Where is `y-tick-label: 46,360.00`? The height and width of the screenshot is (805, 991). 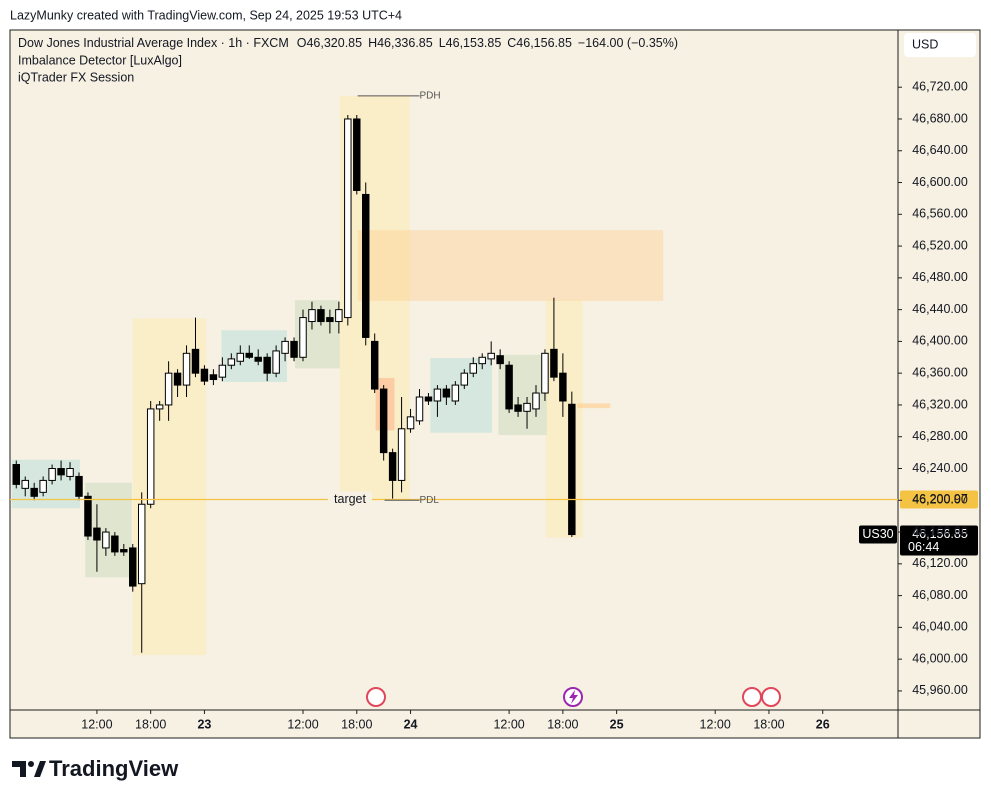
y-tick-label: 46,360.00 is located at coordinates (940, 372).